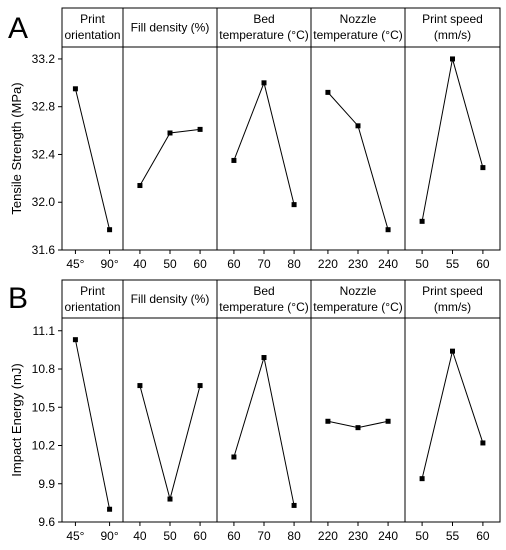 This screenshot has height=550, width=506. What do you see at coordinates (44, 446) in the screenshot?
I see `panel-b-ytick-label: 10.2` at bounding box center [44, 446].